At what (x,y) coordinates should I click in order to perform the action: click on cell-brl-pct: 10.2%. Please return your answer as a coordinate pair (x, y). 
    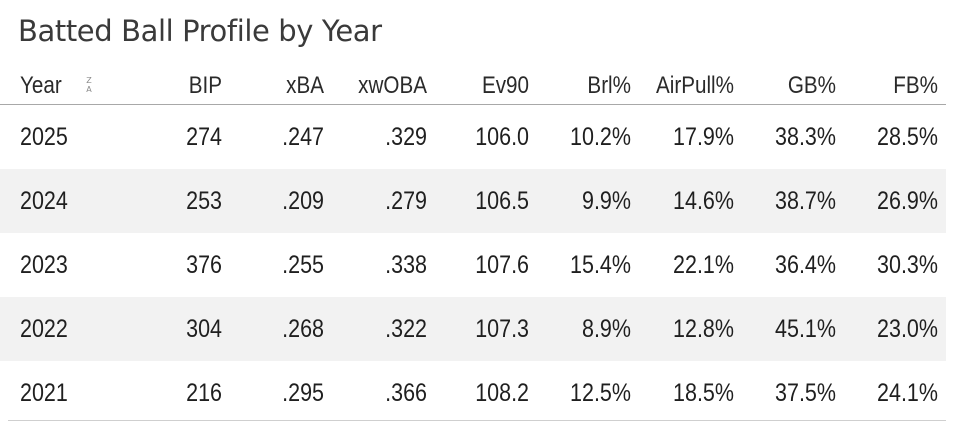
    Looking at the image, I should click on (600, 136).